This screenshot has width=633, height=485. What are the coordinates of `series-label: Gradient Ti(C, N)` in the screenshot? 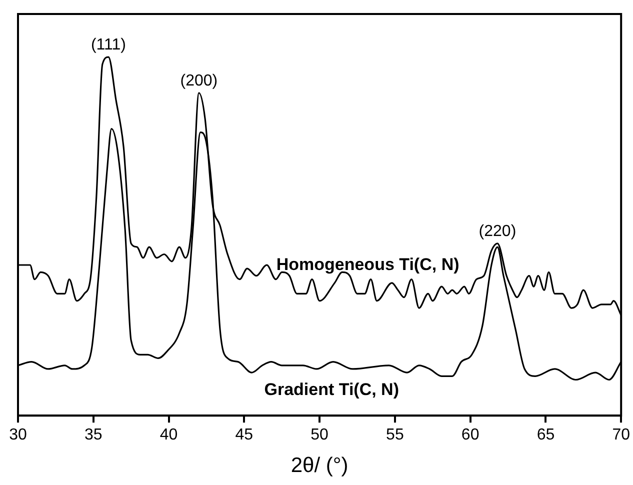 It's located at (331, 389).